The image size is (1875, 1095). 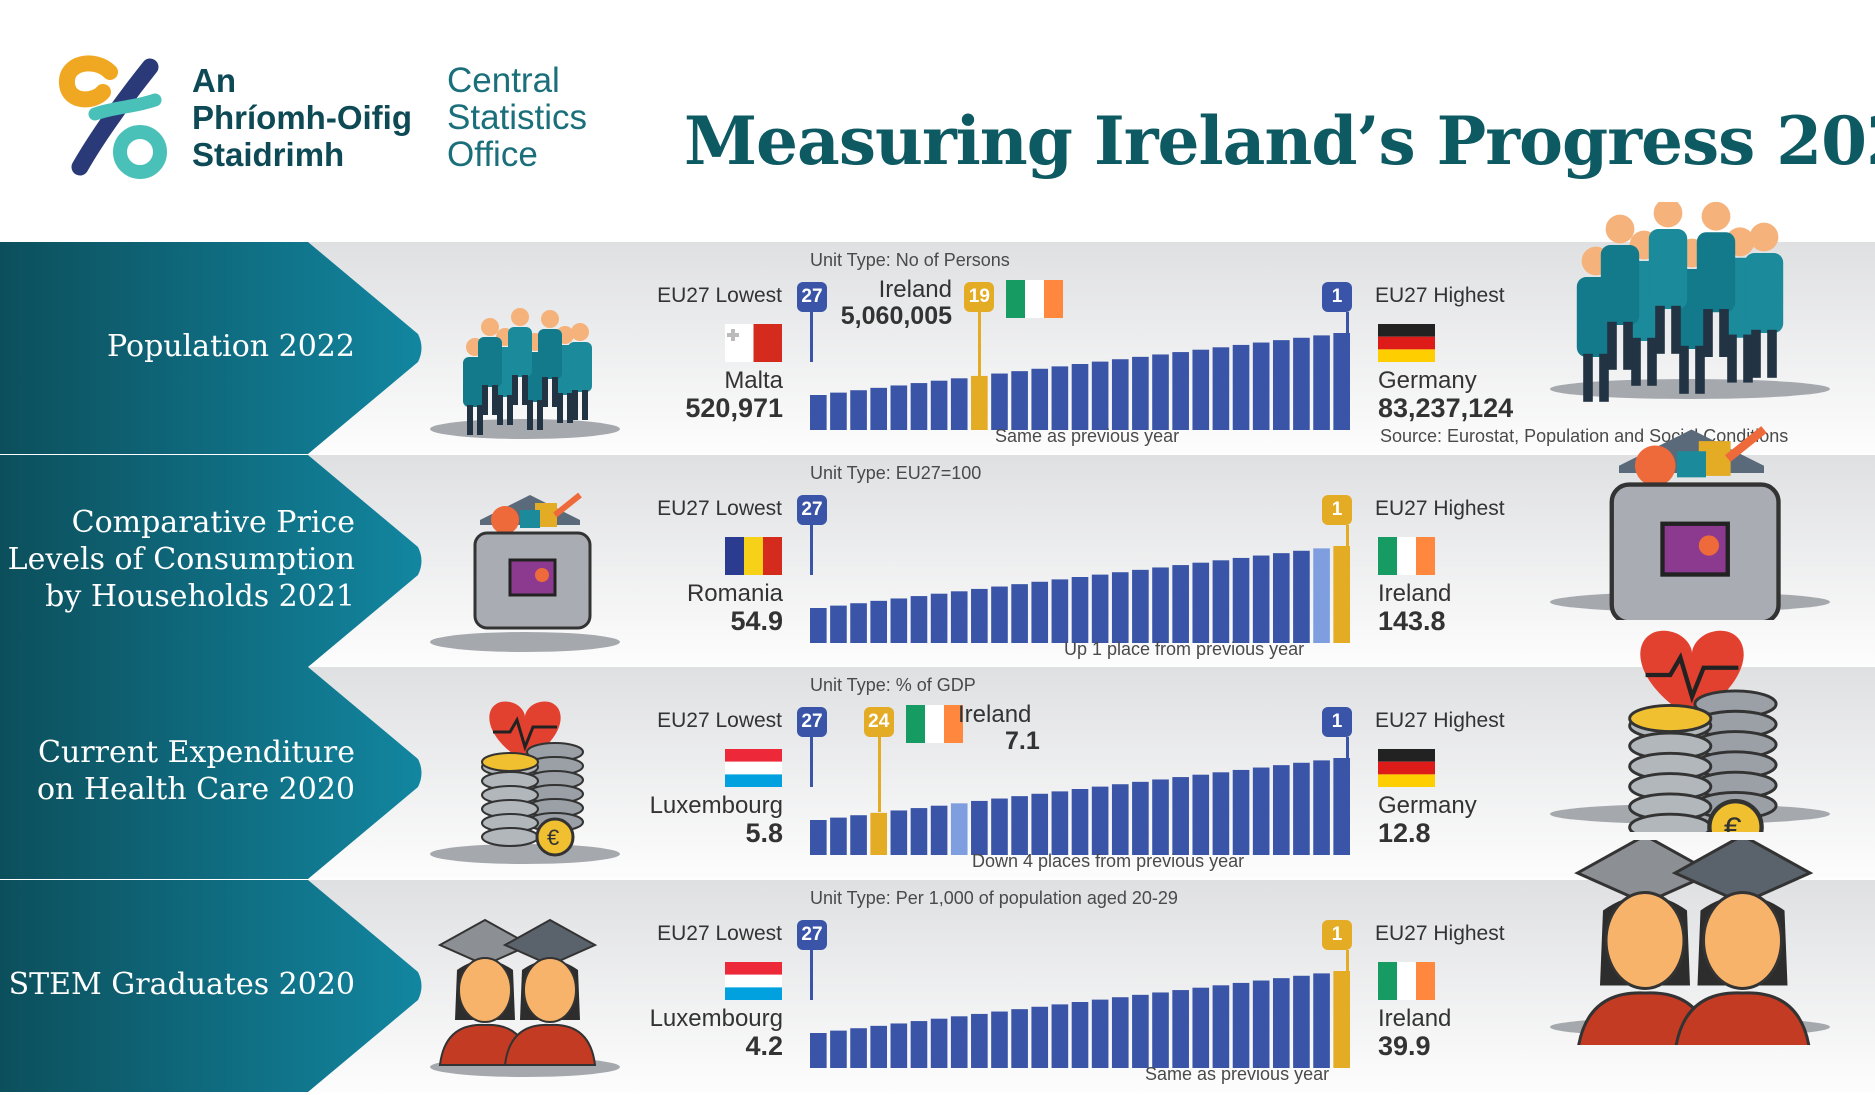 What do you see at coordinates (896, 473) in the screenshot?
I see `unit-type: Unit Type: EU27=100` at bounding box center [896, 473].